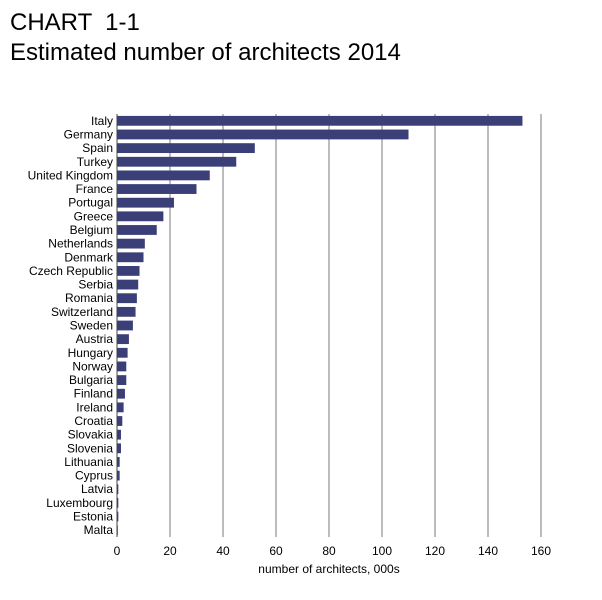 This screenshot has width=602, height=600. What do you see at coordinates (93, 421) in the screenshot?
I see `category-label: Croatia` at bounding box center [93, 421].